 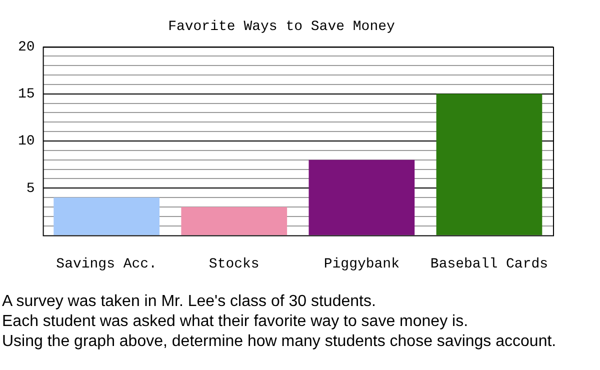 I want to click on x-tick-label: Baseball Cards, so click(x=489, y=264).